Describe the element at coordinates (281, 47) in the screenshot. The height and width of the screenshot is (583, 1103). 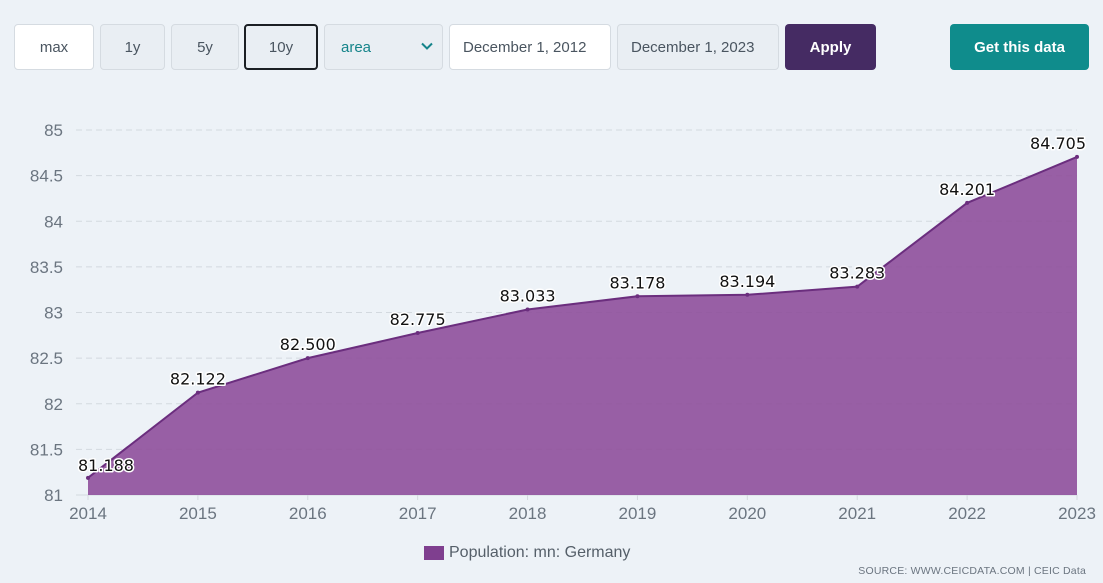
I see `range-10y-button: 10y` at that location.